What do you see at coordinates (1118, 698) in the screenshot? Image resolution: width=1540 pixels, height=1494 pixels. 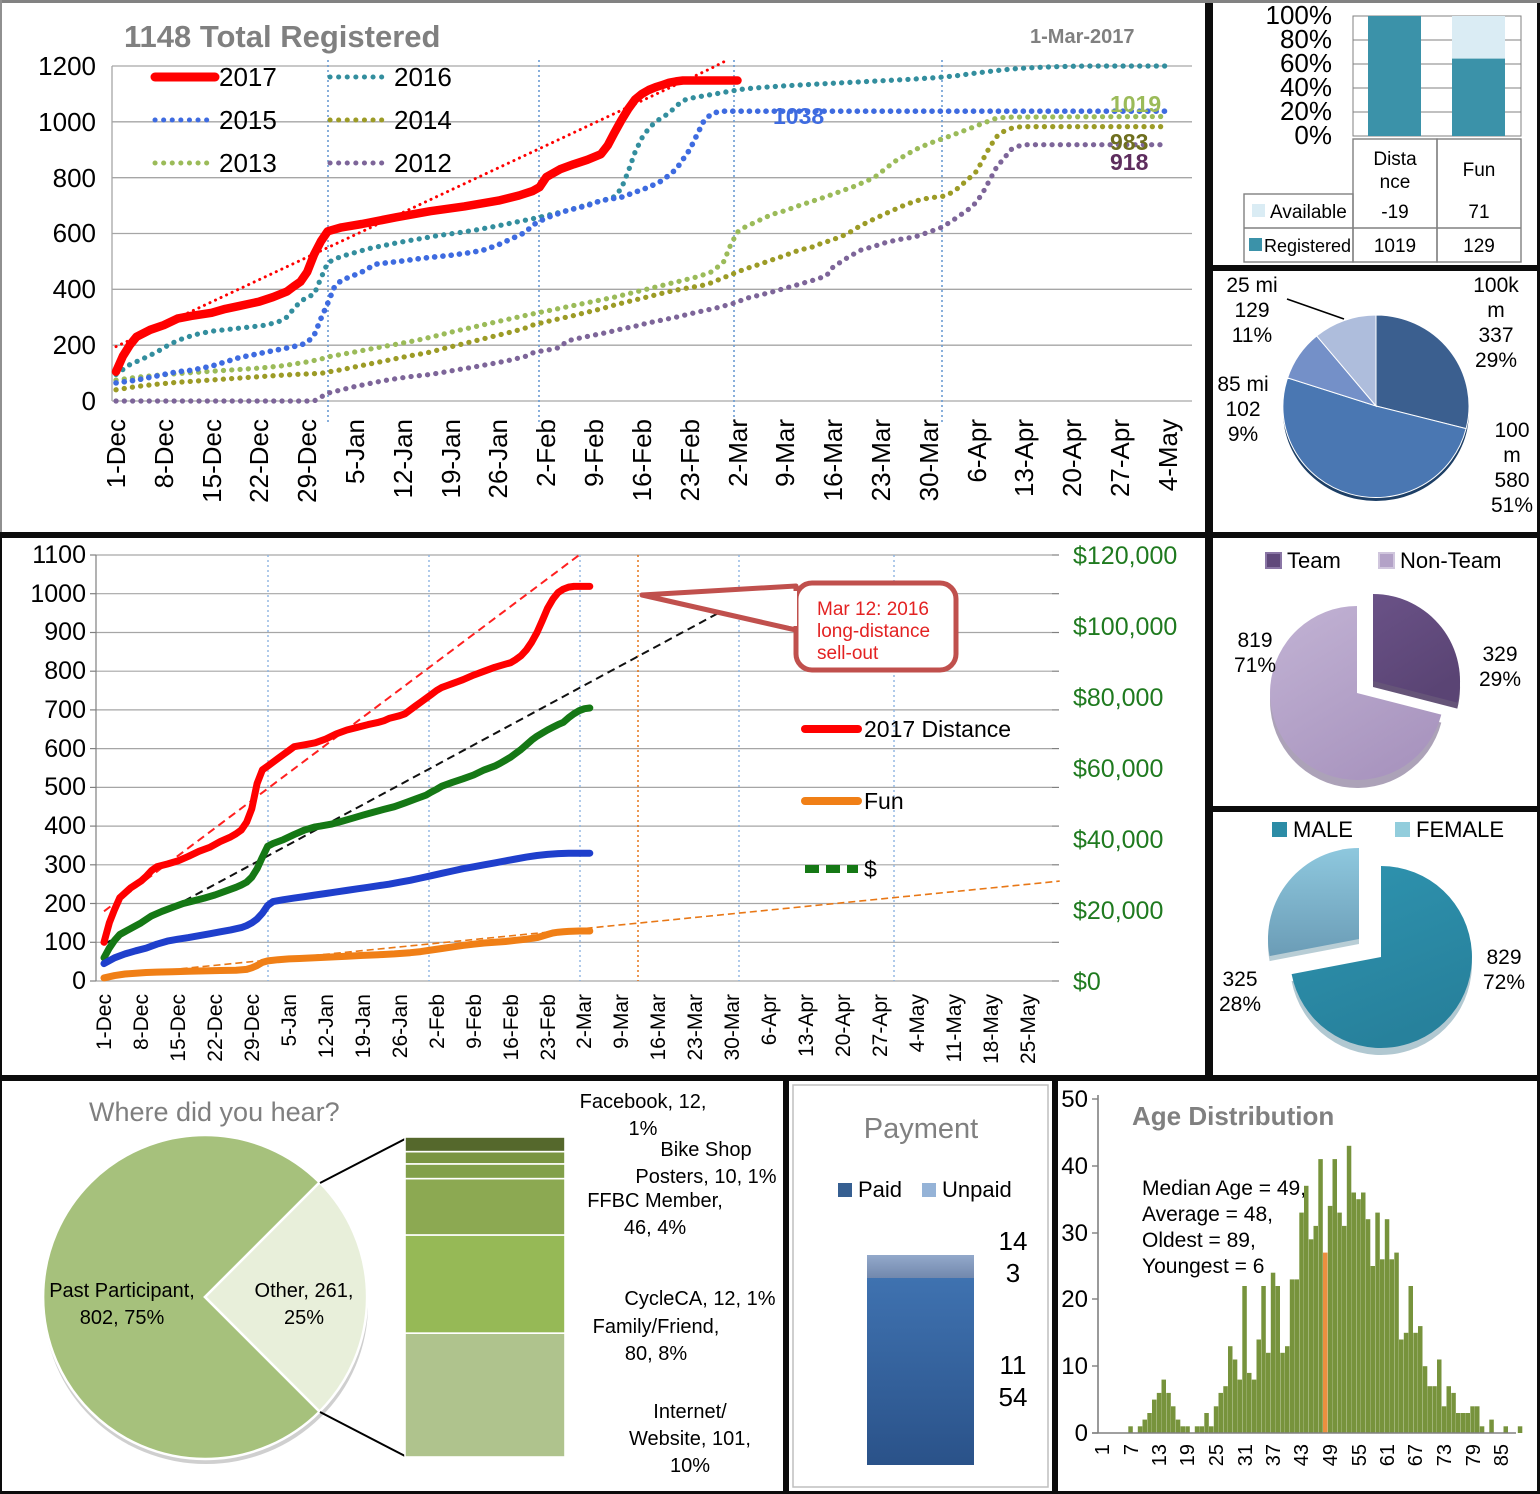 I see `svg-text: $80,000` at bounding box center [1118, 698].